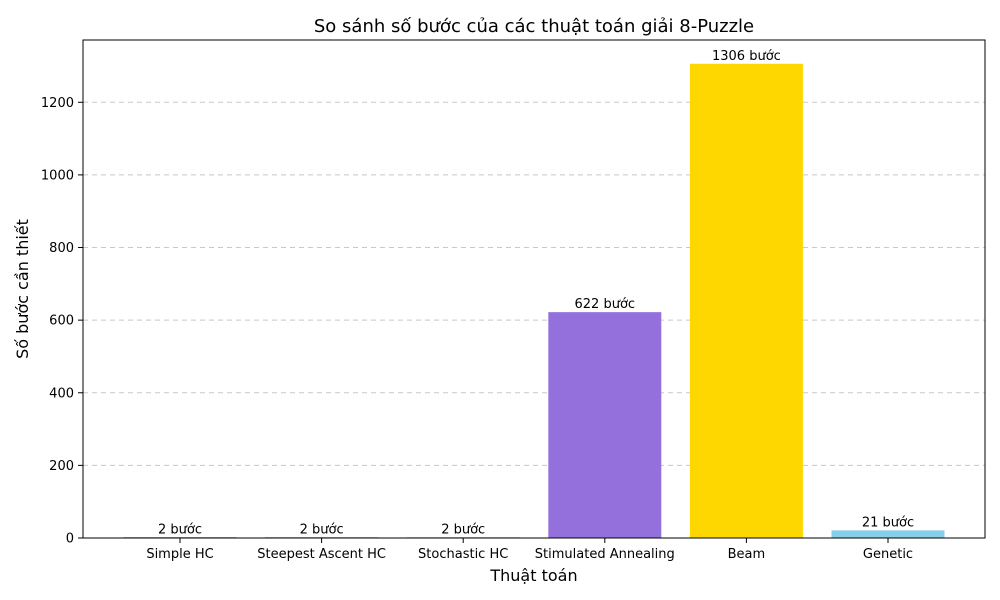 The image size is (1000, 600). Describe the element at coordinates (57, 175) in the screenshot. I see `y-tick-label: 1000` at that location.